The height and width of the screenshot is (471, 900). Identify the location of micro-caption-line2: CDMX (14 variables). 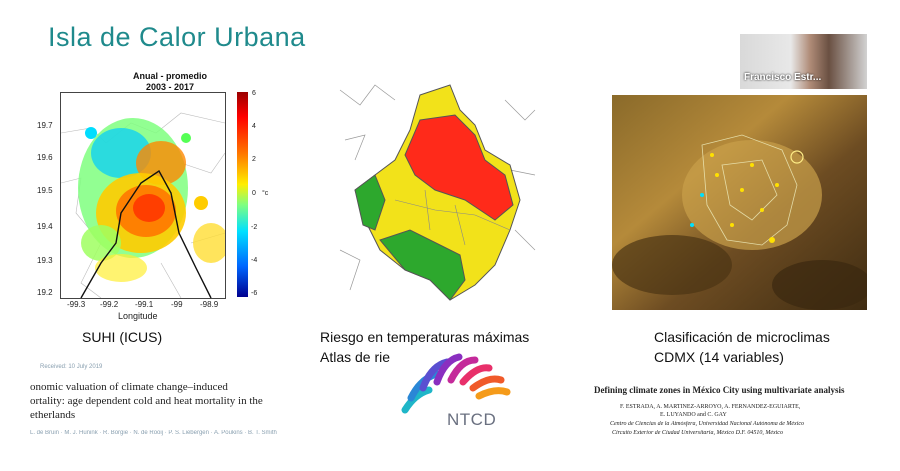
(719, 357).